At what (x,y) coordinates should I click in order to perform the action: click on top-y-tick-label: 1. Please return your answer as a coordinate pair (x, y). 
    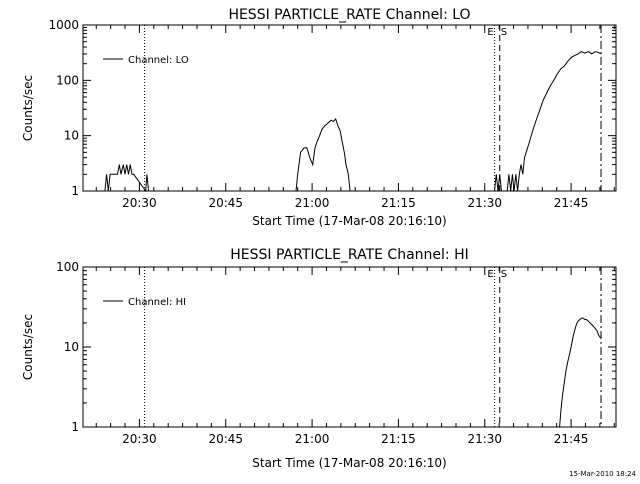
    Looking at the image, I should click on (75, 191).